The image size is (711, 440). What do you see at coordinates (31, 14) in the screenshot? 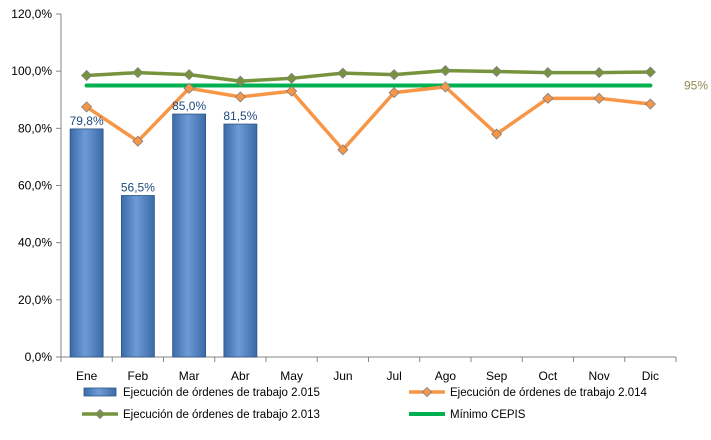
I see `y-tick-label: 120,0%` at bounding box center [31, 14].